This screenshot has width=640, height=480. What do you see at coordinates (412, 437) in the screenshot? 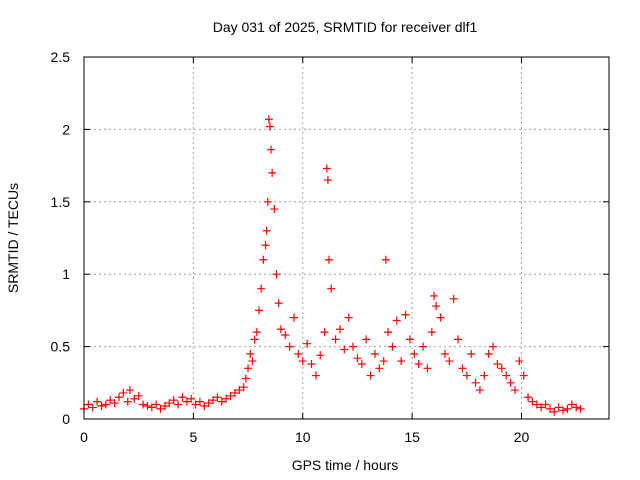
I see `x-tick-label: 15` at bounding box center [412, 437].